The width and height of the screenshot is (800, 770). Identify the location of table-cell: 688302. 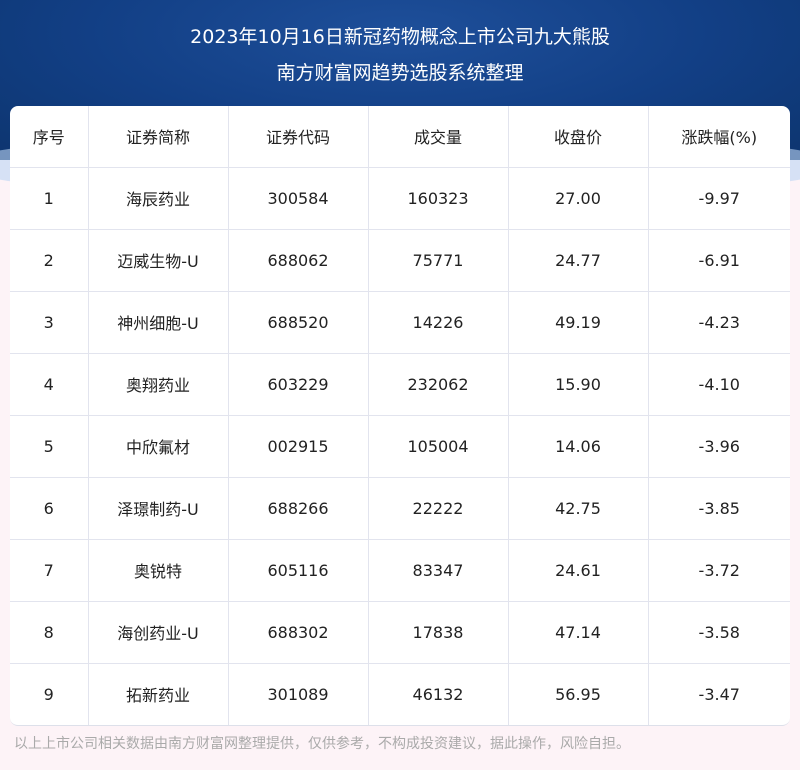
(298, 632).